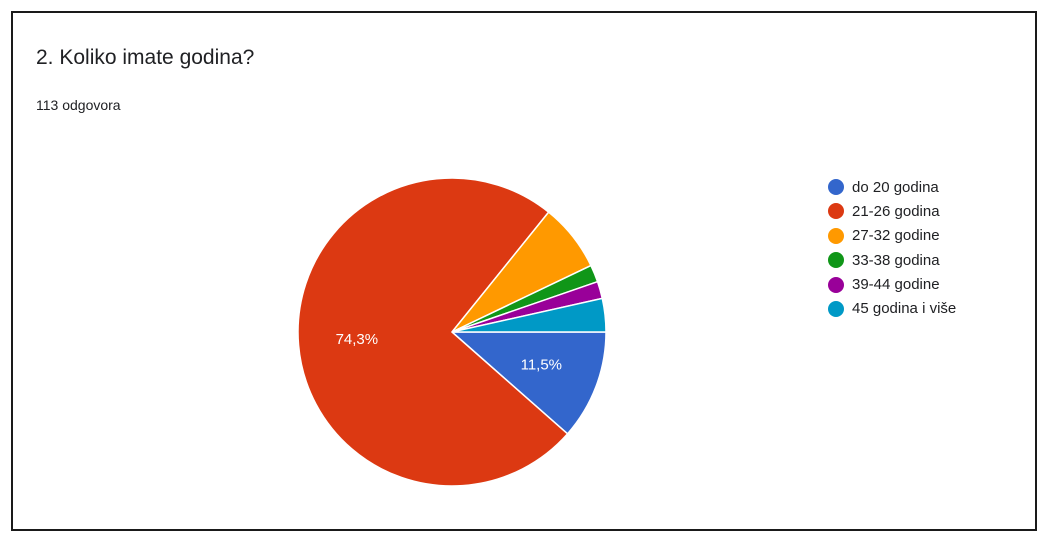 The width and height of the screenshot is (1048, 533). I want to click on legend-item: 21-26 godina, so click(892, 211).